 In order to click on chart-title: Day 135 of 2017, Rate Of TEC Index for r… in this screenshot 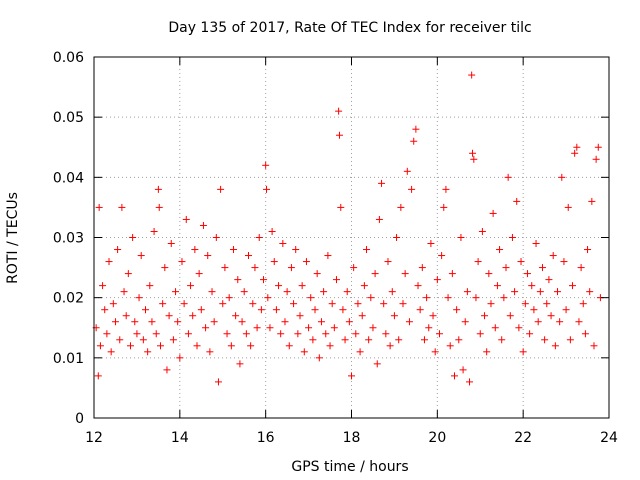, I will do `click(349, 28)`.